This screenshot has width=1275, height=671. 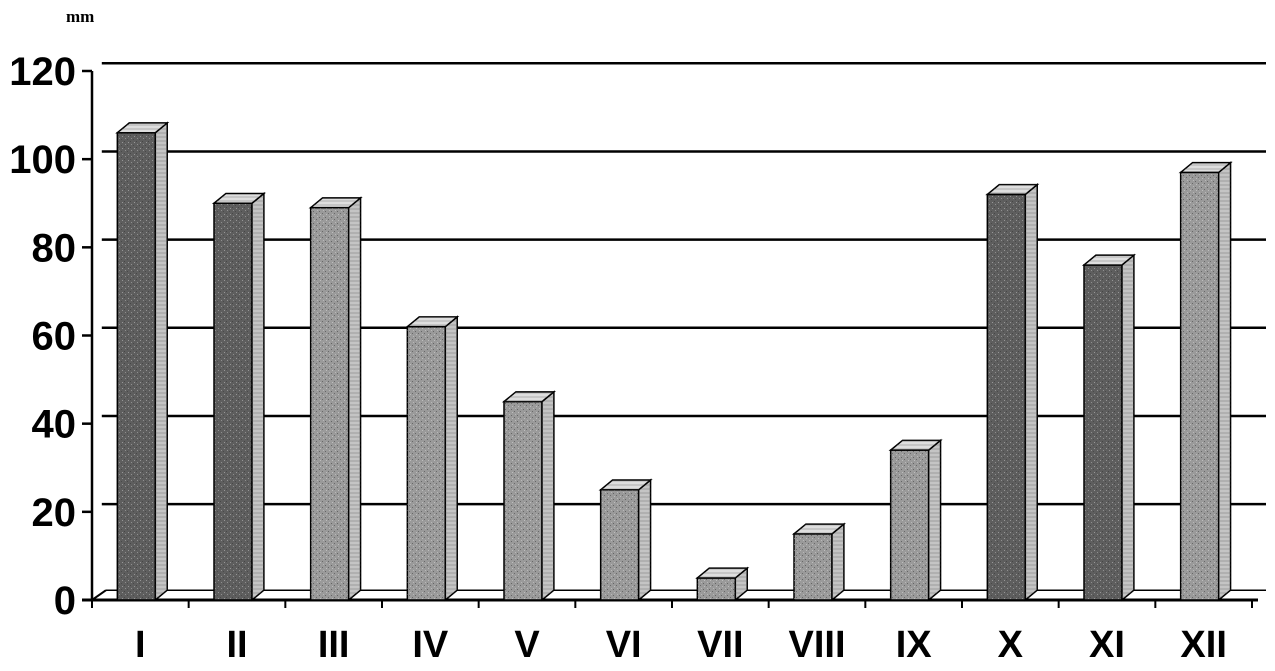 What do you see at coordinates (624, 645) in the screenshot?
I see `x-tick-label-VI: VI` at bounding box center [624, 645].